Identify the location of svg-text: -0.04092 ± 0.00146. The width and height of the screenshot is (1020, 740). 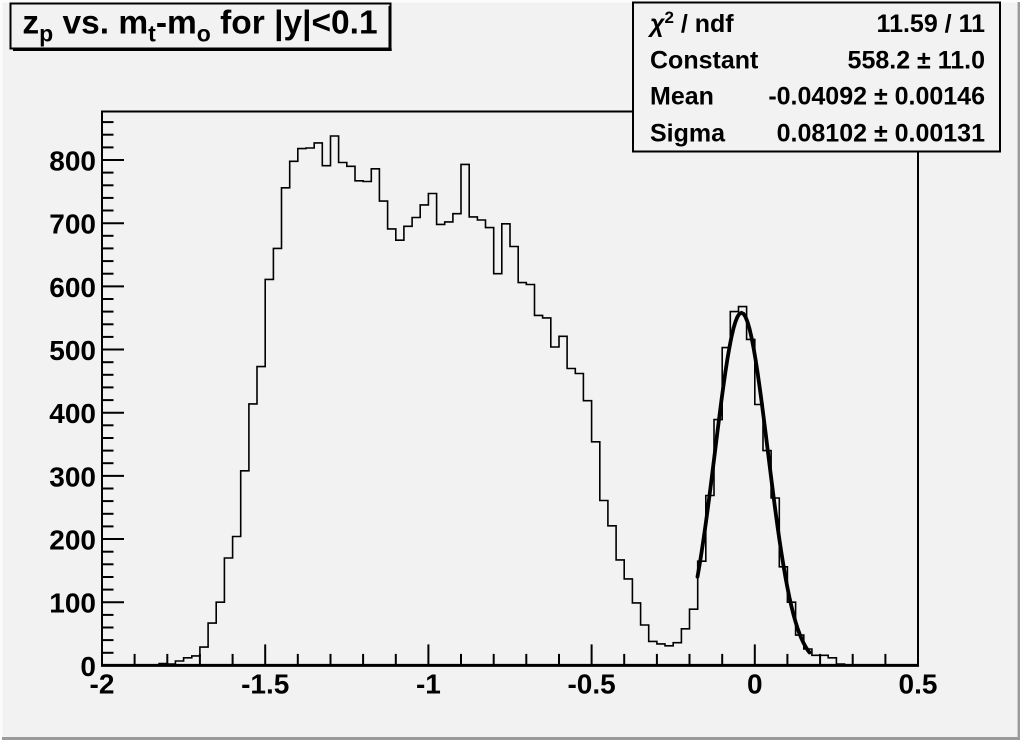
(876, 97).